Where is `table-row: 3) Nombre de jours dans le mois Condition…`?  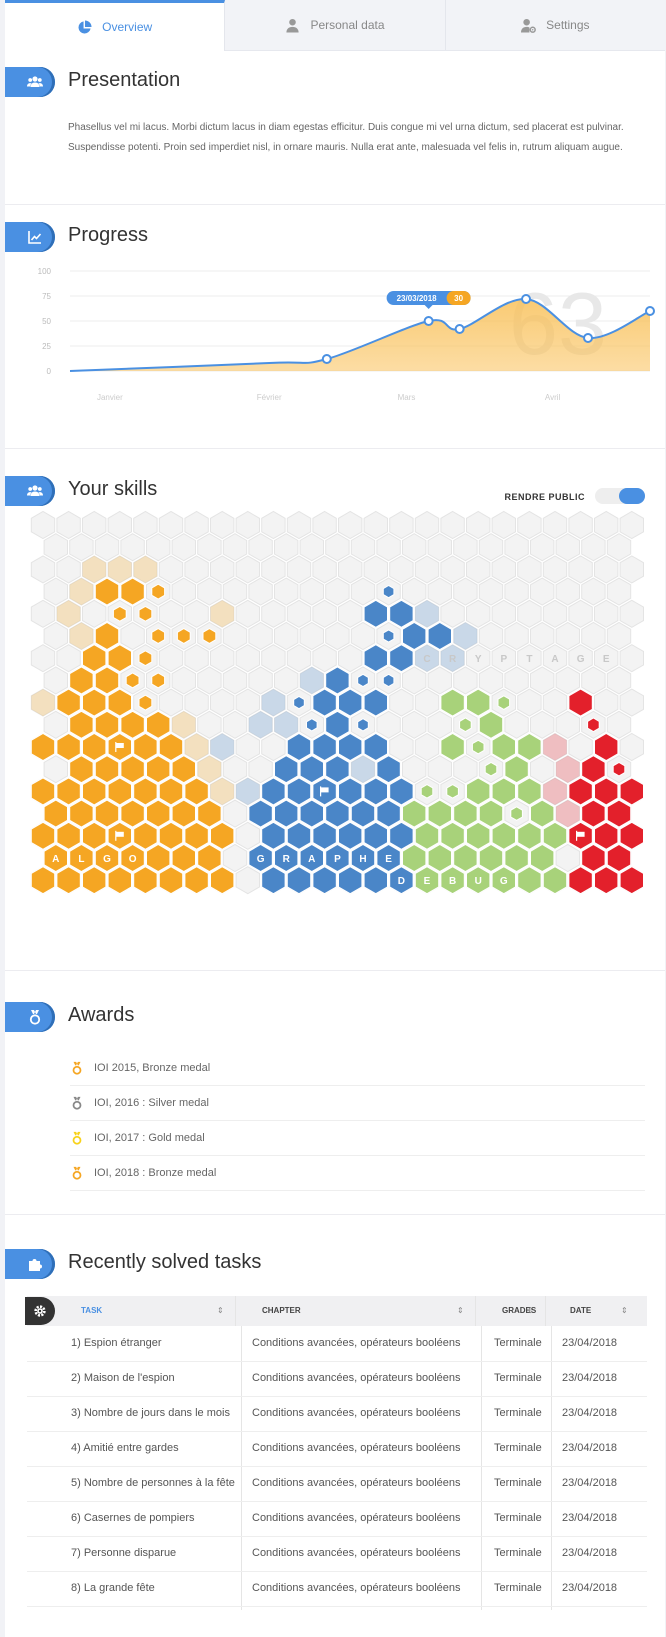
table-row: 3) Nombre de jours dans le mois Condition… is located at coordinates (337, 1414).